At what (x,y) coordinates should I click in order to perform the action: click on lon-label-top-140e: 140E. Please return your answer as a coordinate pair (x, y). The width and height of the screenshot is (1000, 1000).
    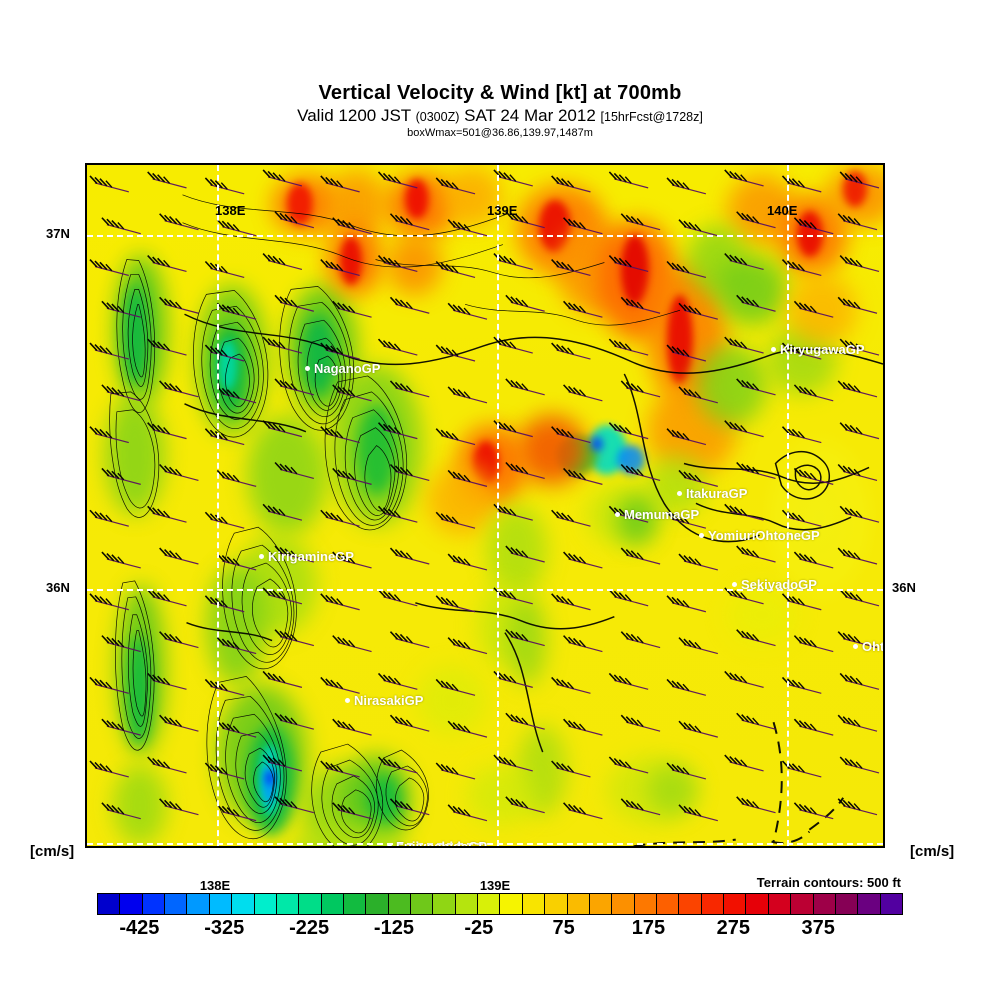
    Looking at the image, I should click on (782, 210).